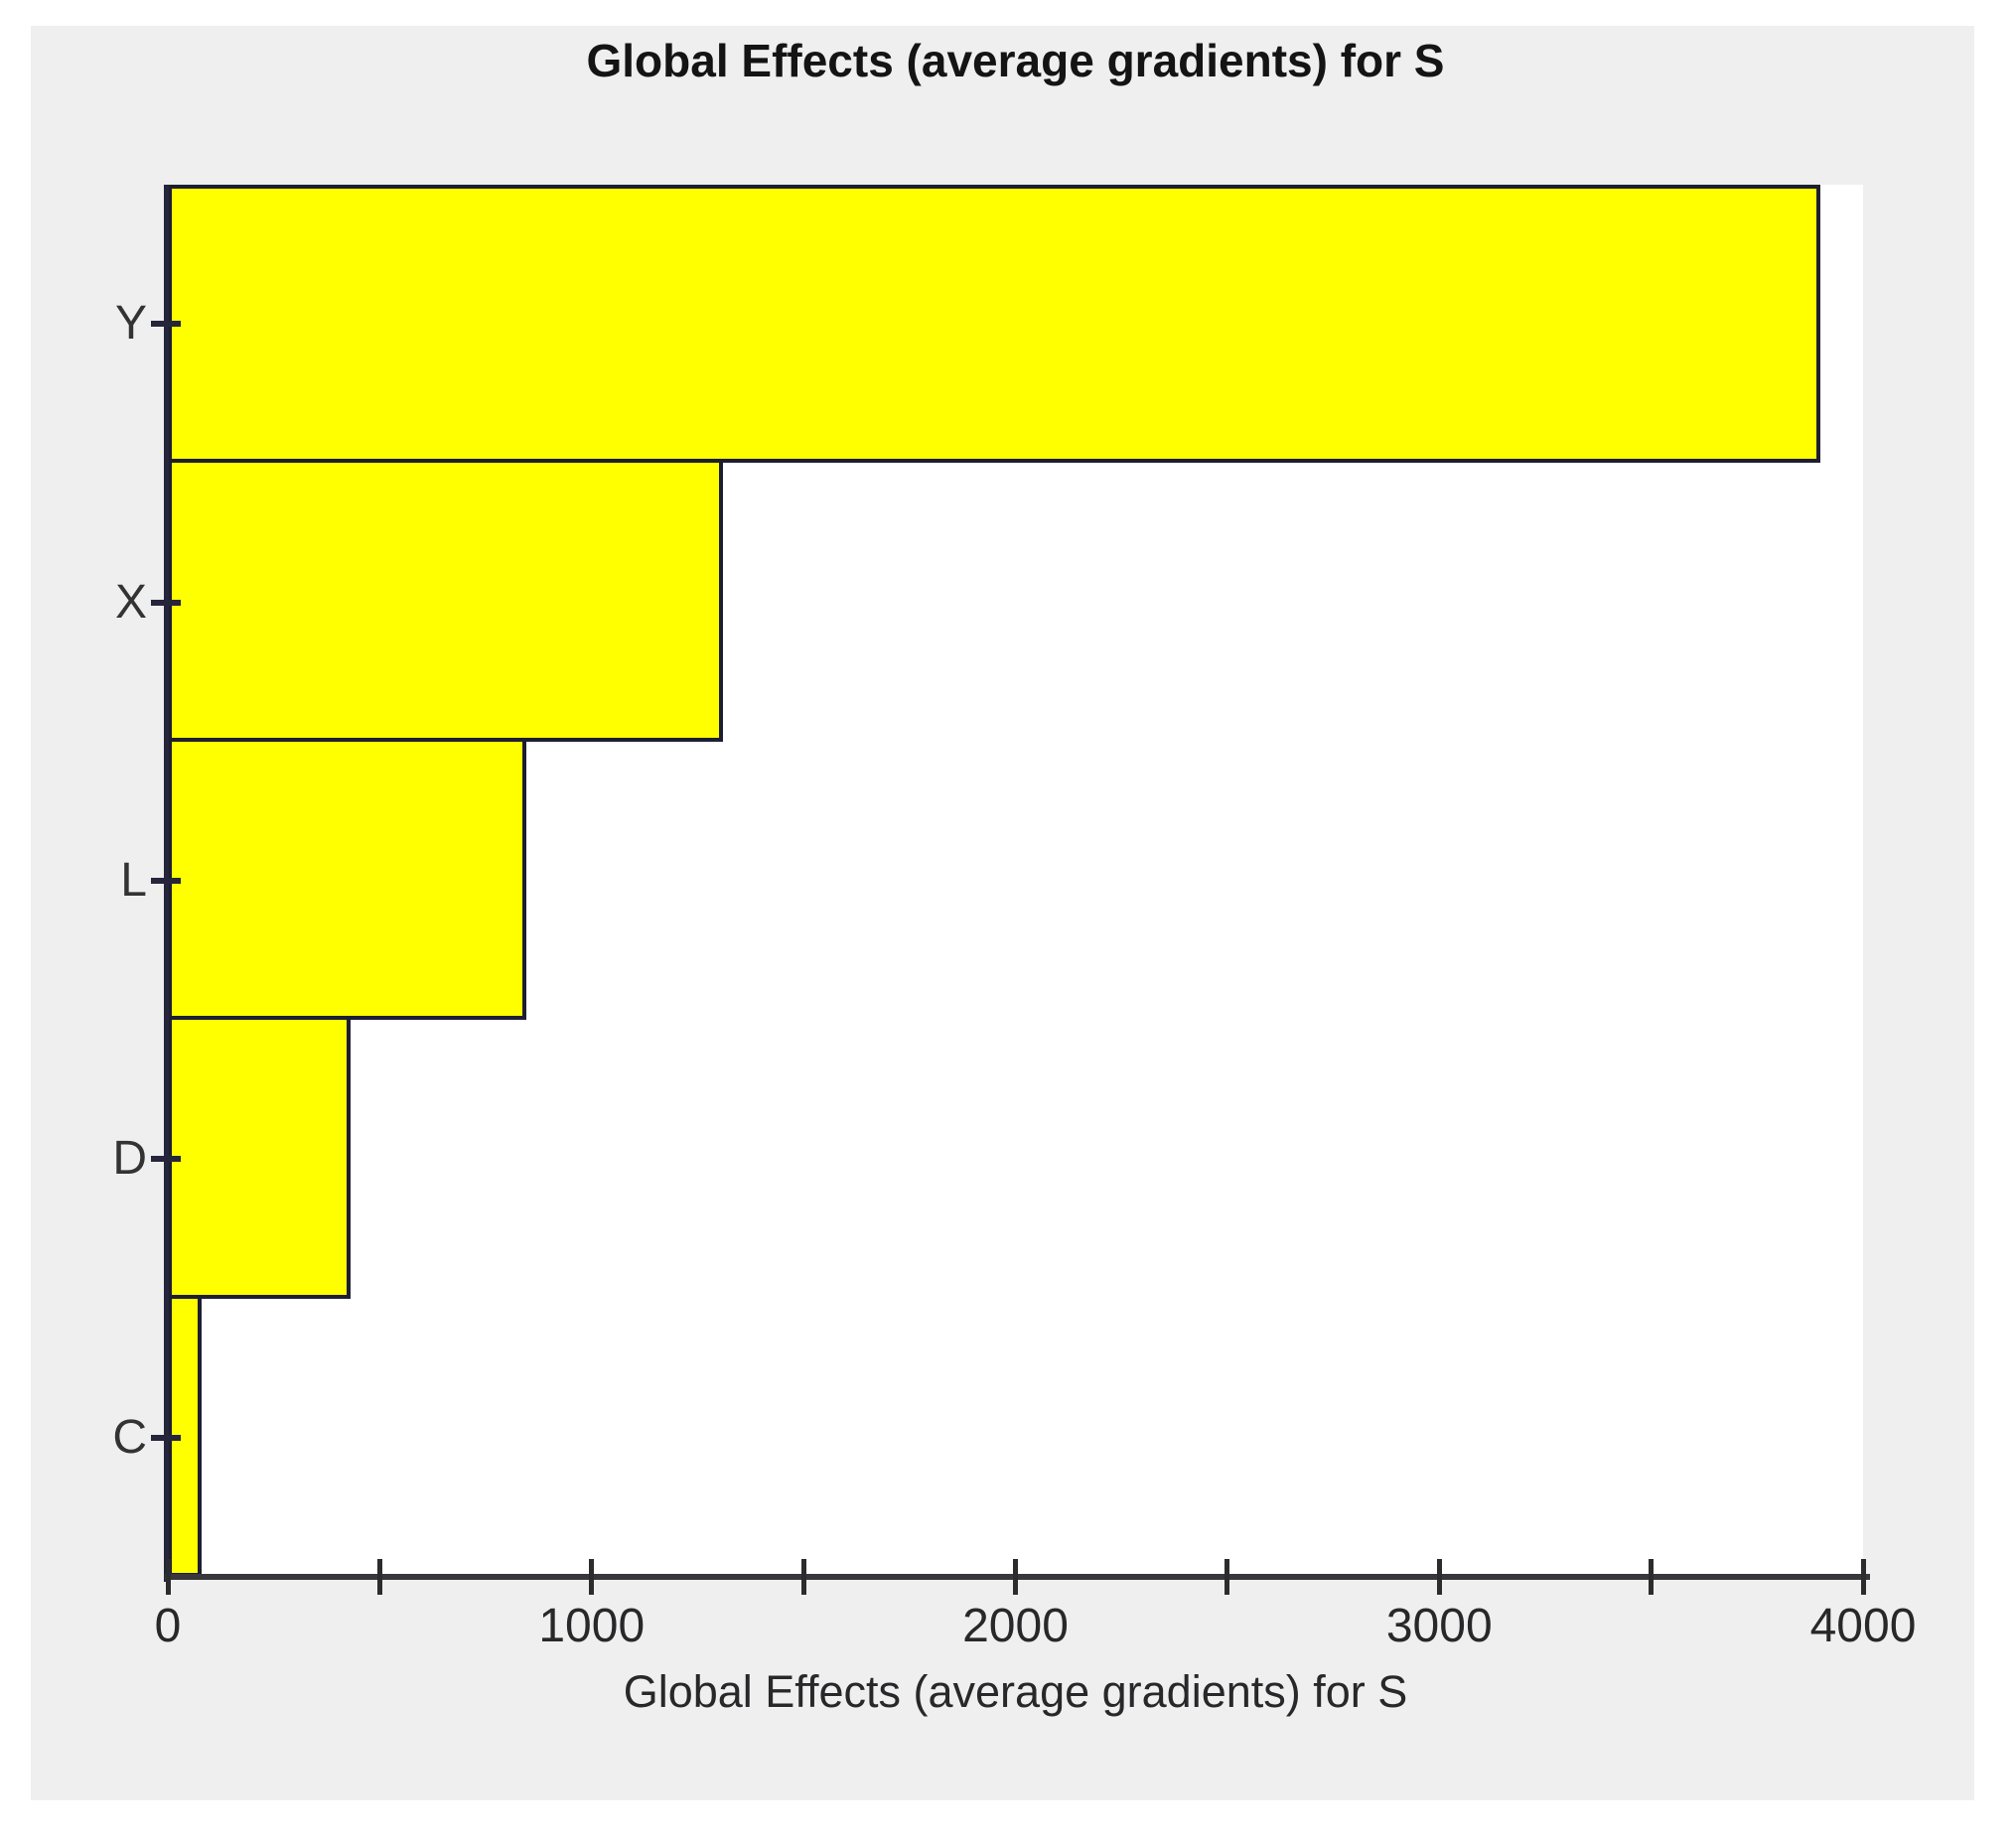 This screenshot has height=1842, width=2016. I want to click on bar-L, so click(347, 879).